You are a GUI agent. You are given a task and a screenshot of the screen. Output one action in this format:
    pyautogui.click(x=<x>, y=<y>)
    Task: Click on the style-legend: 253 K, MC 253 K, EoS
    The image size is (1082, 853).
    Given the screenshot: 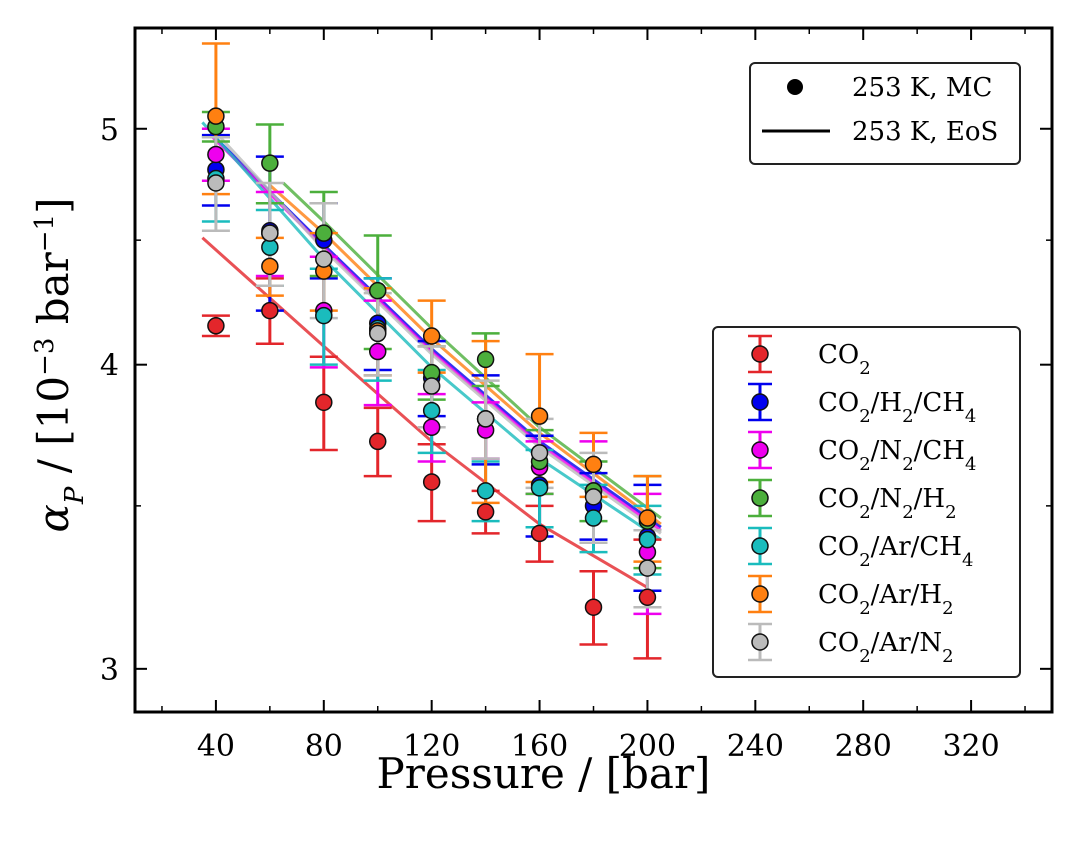 What is the action you would take?
    pyautogui.click(x=885, y=113)
    